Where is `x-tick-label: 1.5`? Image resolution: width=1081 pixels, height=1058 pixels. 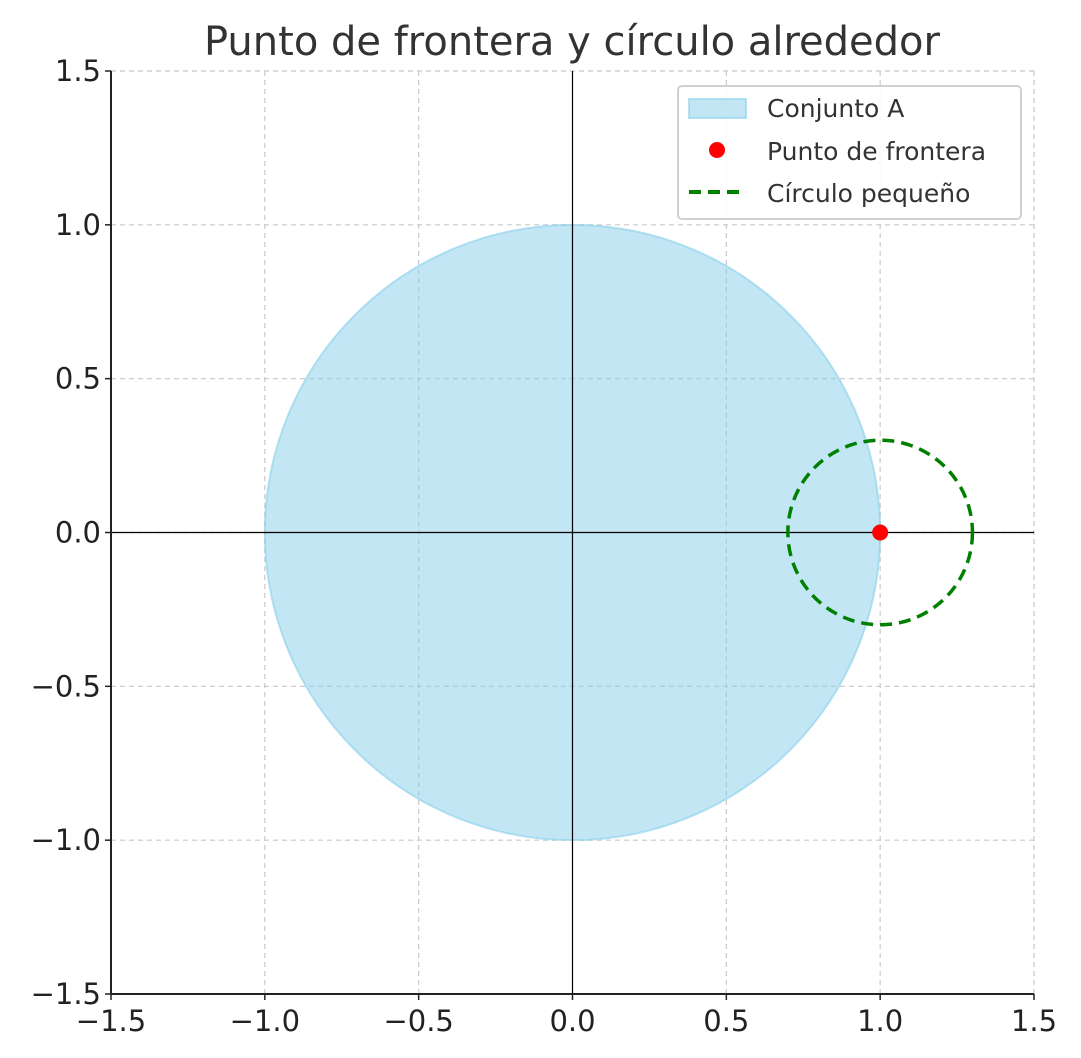
x-tick-label: 1.5 is located at coordinates (1034, 1021).